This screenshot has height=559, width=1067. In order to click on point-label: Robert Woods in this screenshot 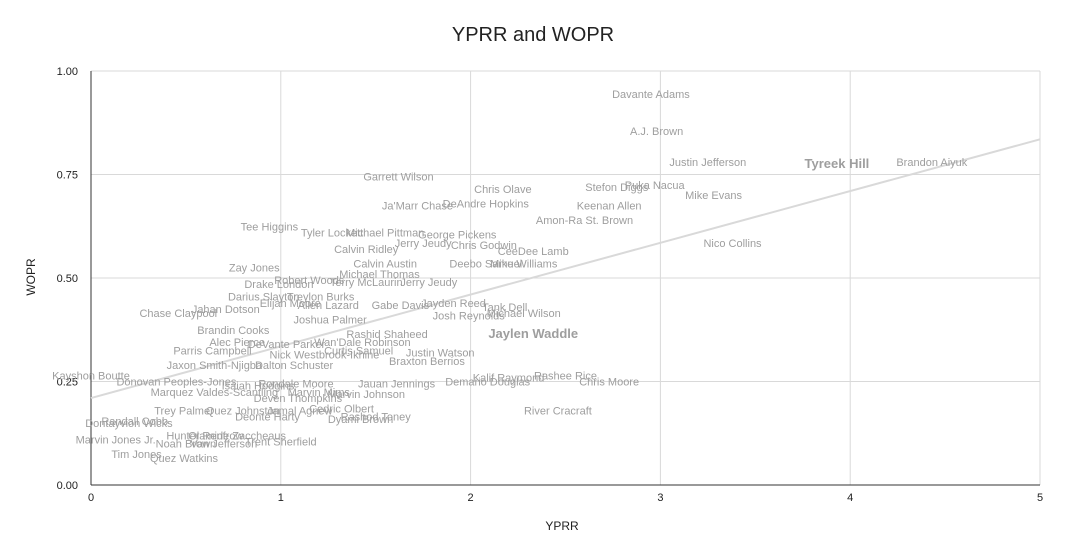, I will do `click(309, 281)`.